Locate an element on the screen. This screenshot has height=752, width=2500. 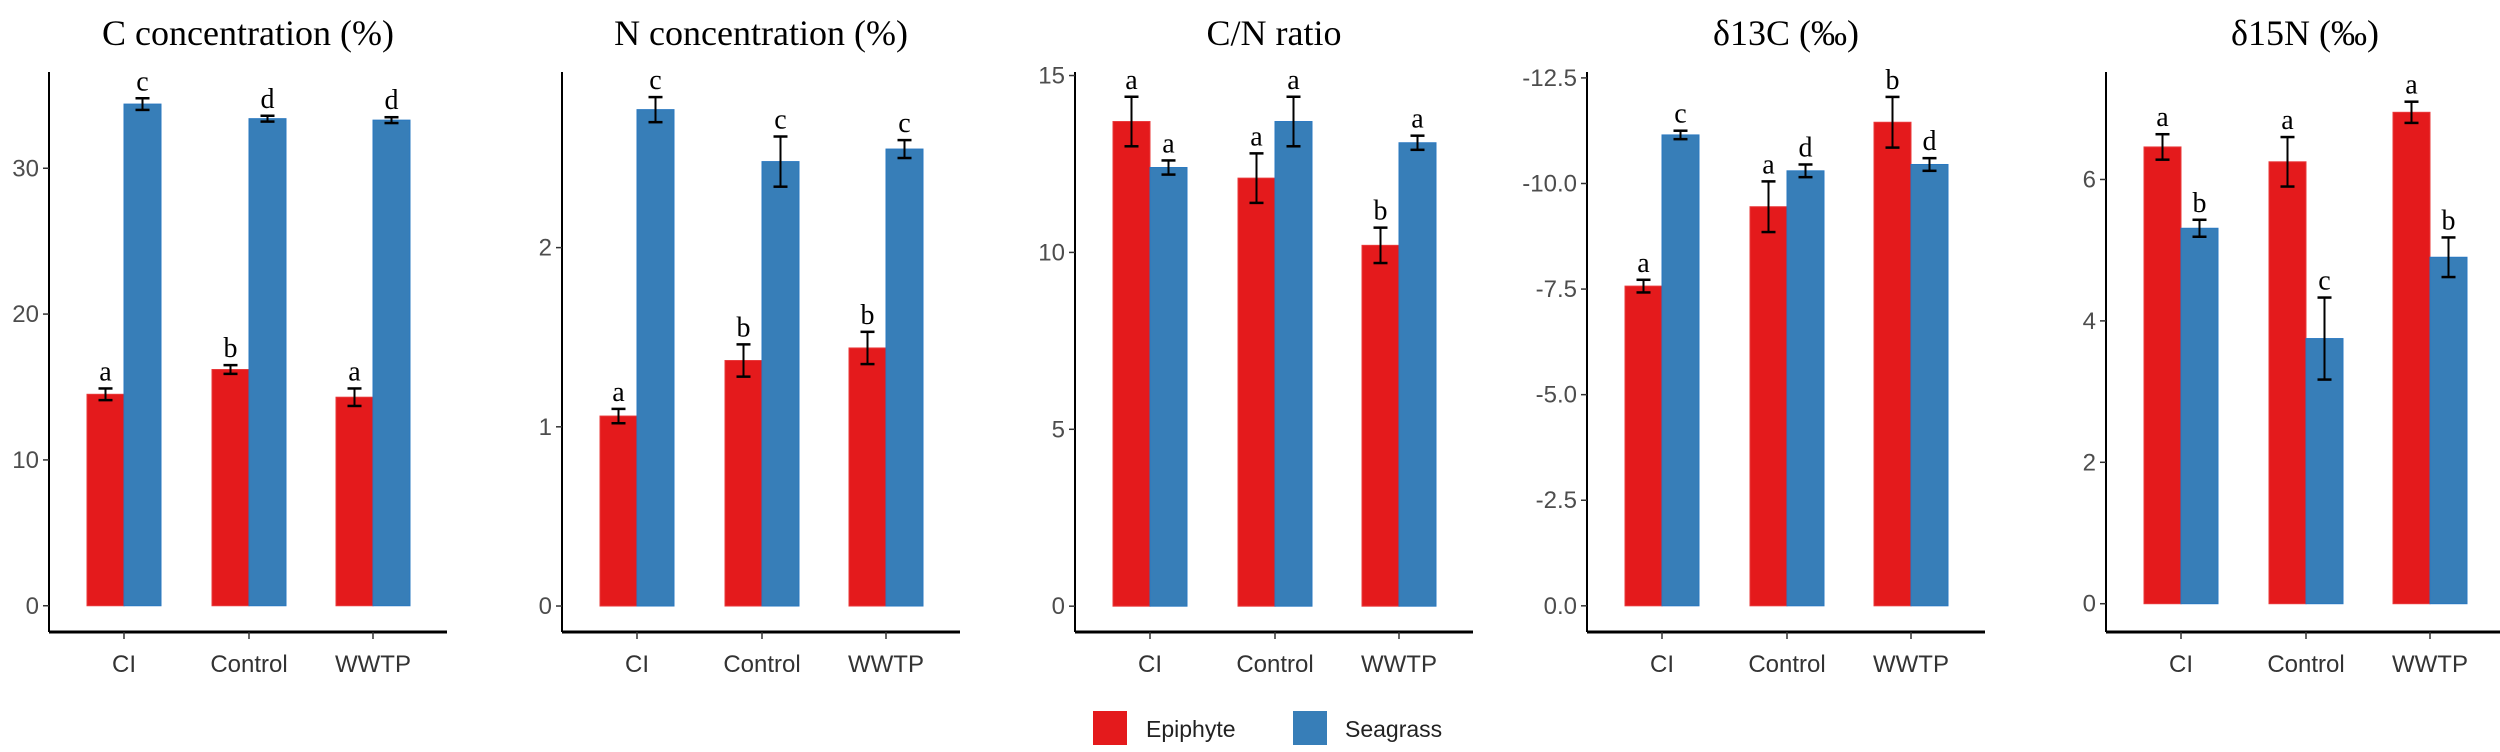
y-tick-label: -5.0 is located at coordinates (1556, 395).